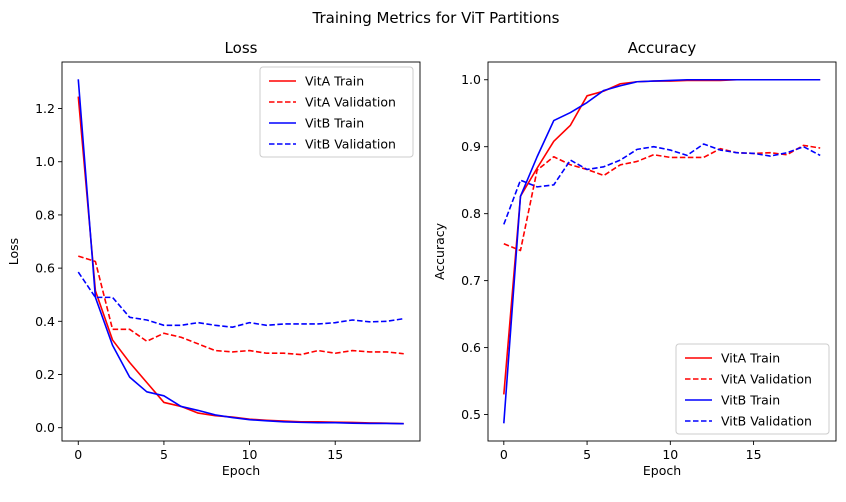 This screenshot has width=846, height=502. I want to click on loss-legend-box, so click(336, 112).